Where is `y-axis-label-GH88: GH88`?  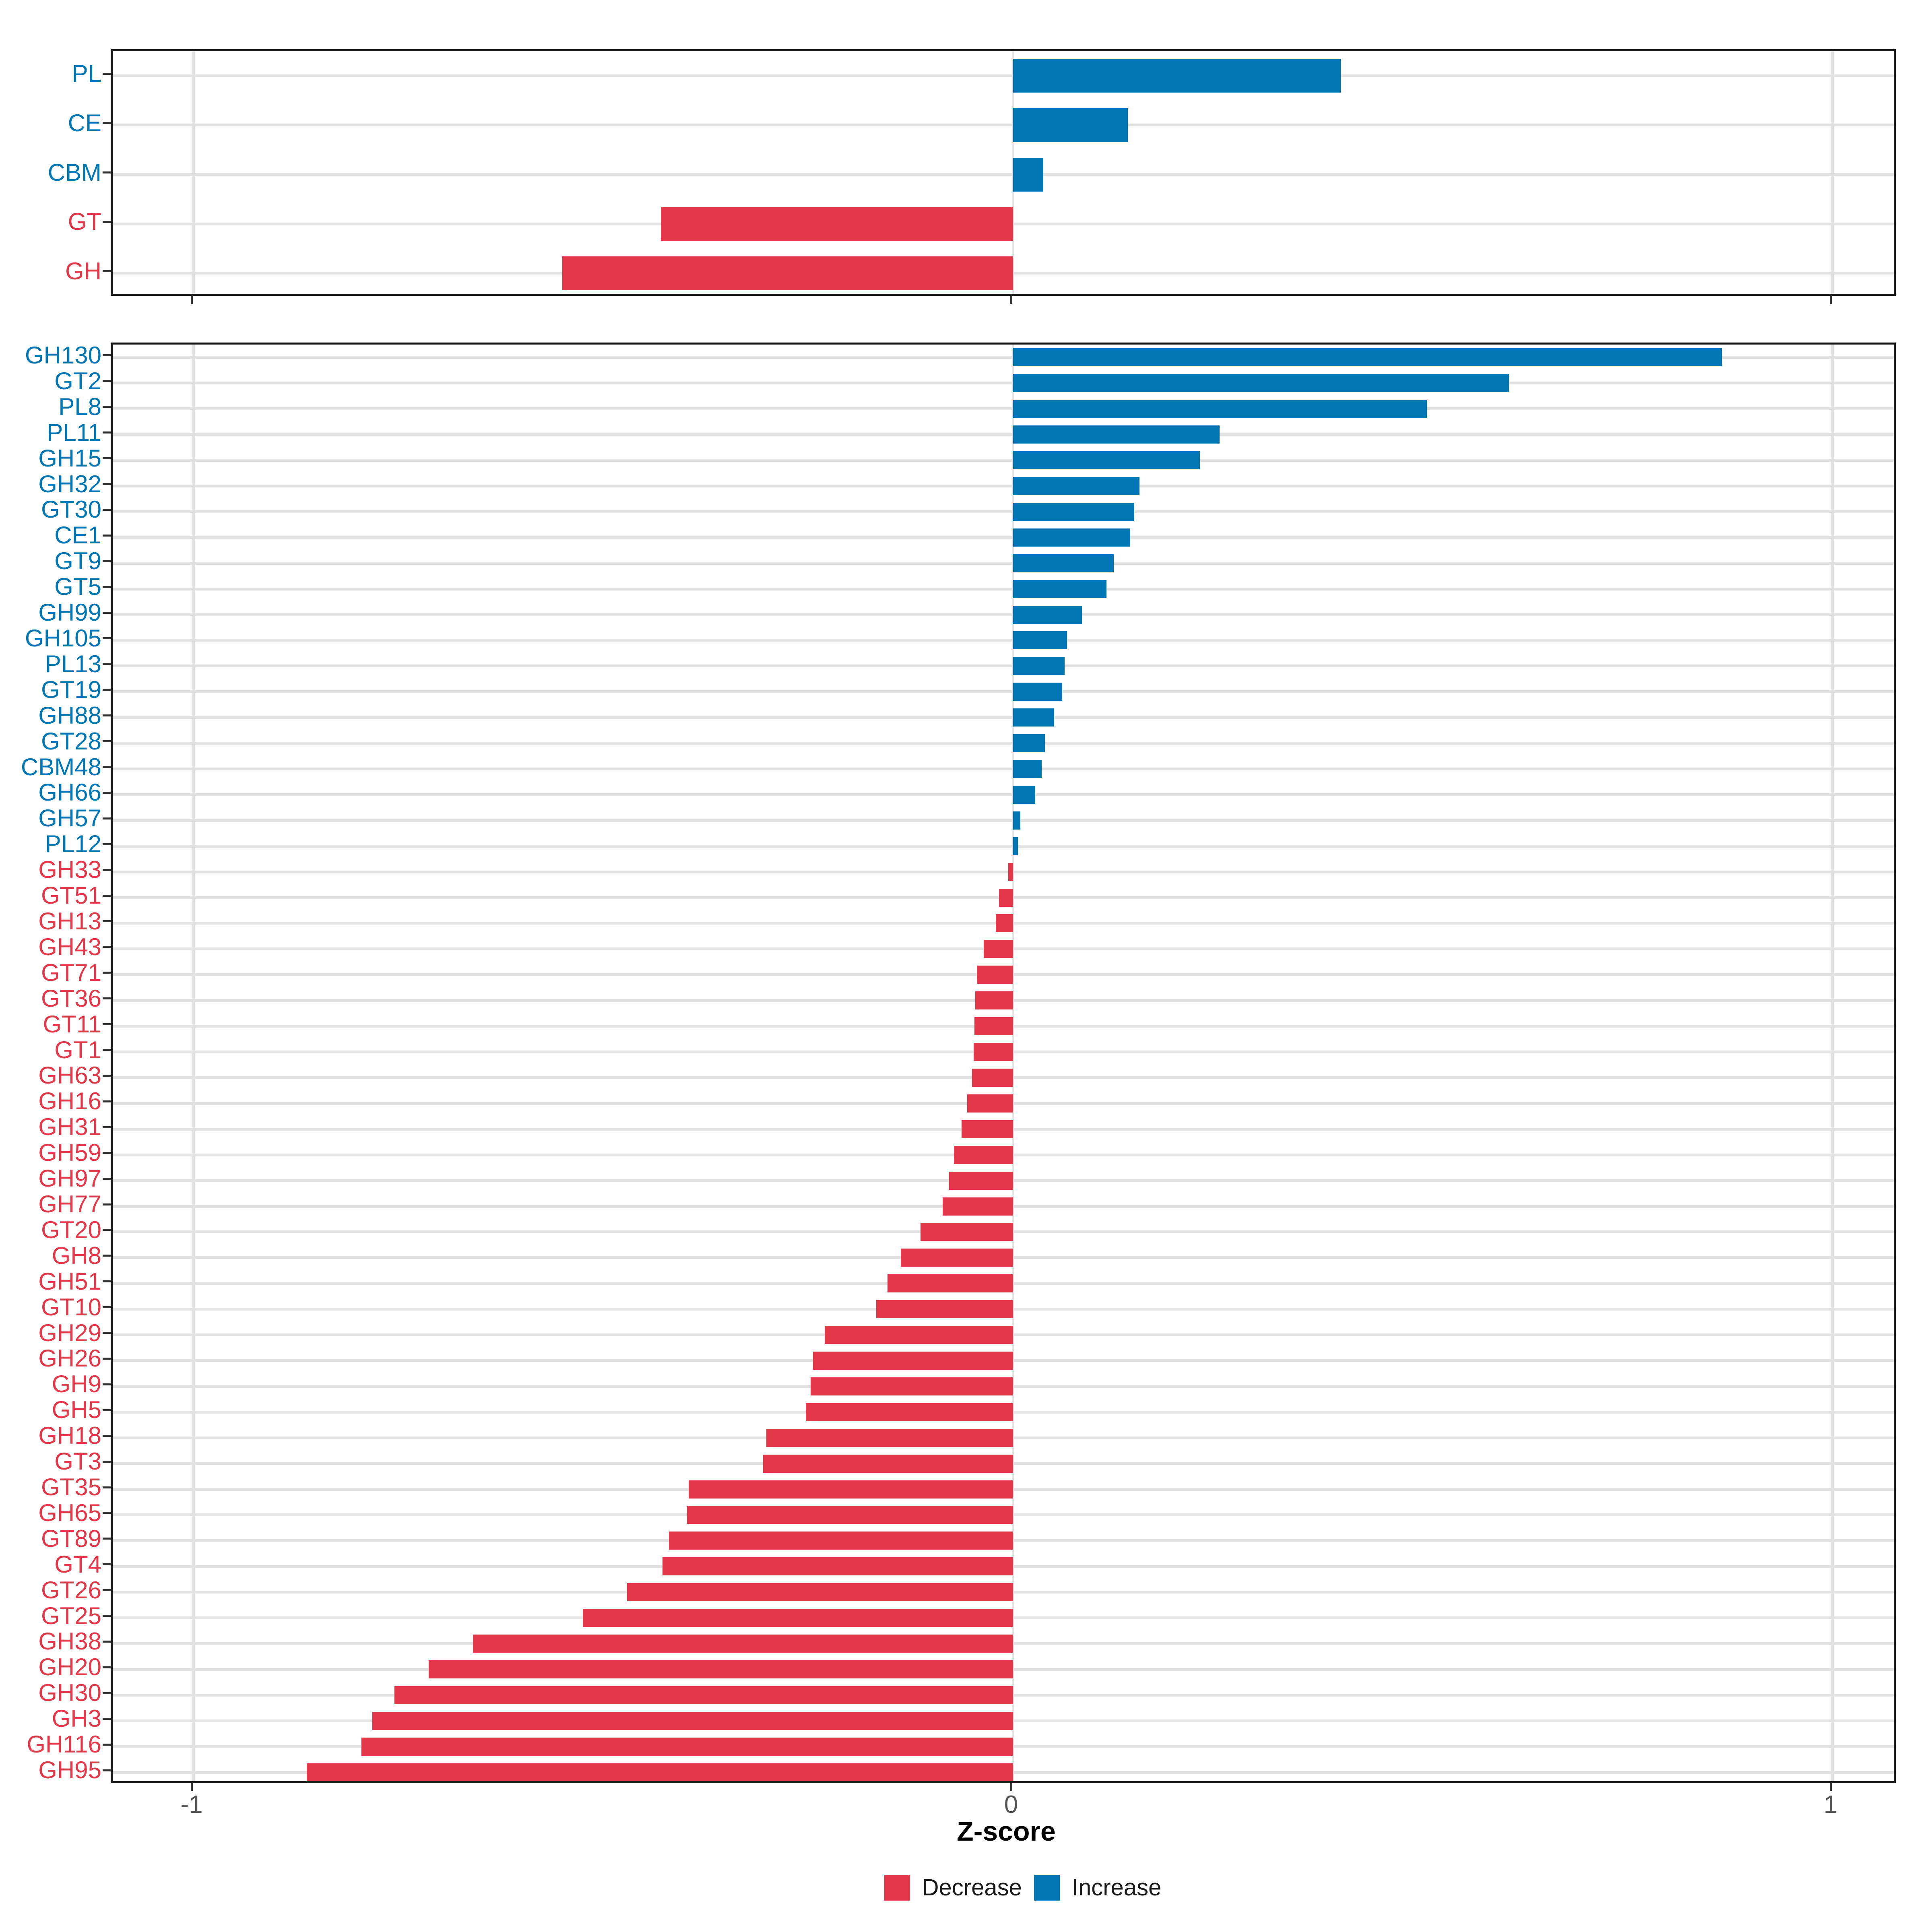
y-axis-label-GH88: GH88 is located at coordinates (69, 715).